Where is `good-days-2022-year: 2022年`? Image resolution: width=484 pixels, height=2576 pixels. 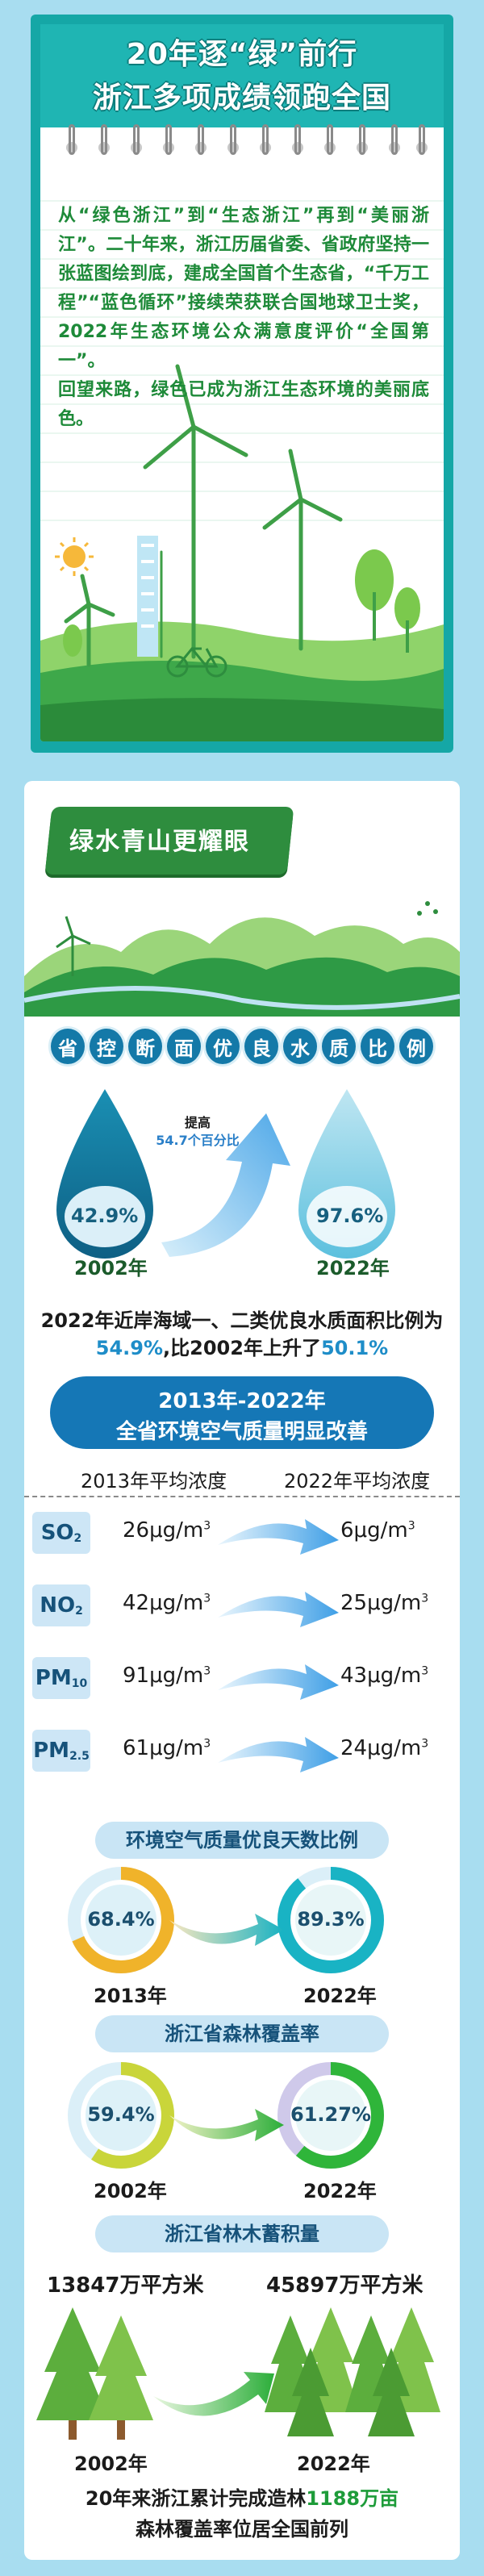
good-days-2022-year: 2022年 is located at coordinates (340, 1996).